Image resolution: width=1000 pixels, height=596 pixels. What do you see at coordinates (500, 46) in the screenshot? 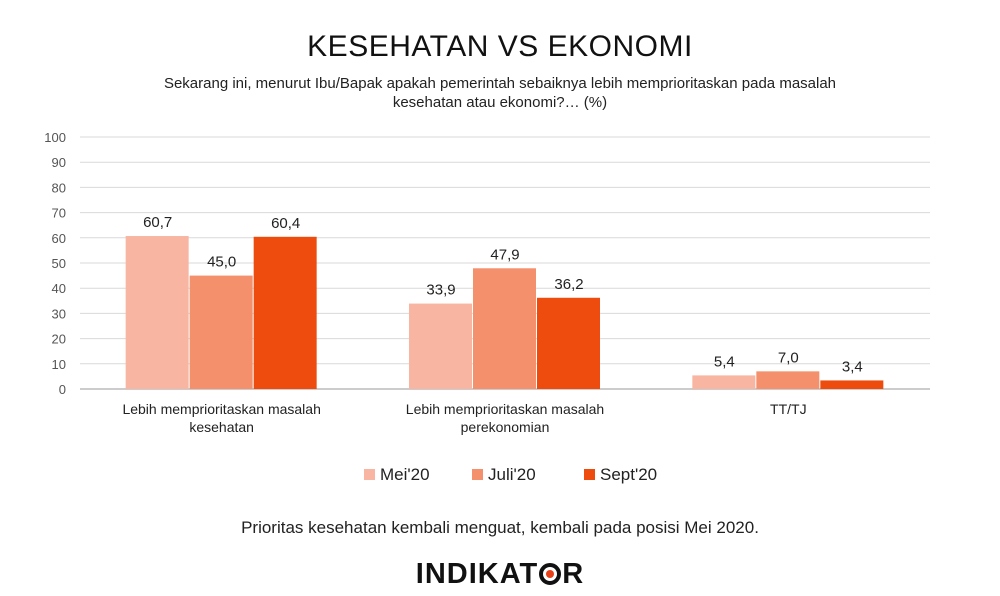
I see `chart-title: KESEHATAN VS EKONOMI` at bounding box center [500, 46].